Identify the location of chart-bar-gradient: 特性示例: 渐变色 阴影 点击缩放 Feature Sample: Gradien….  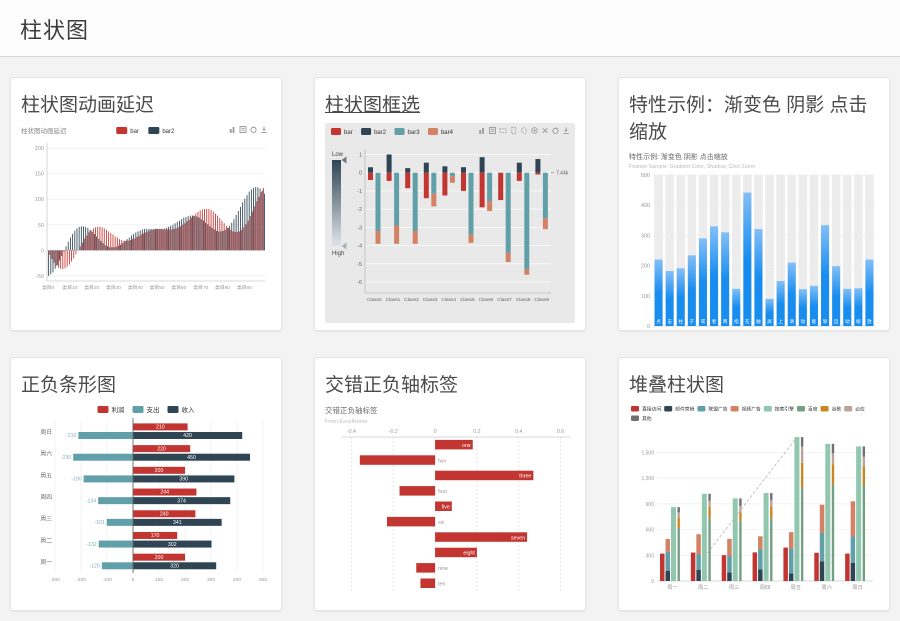
(754, 240).